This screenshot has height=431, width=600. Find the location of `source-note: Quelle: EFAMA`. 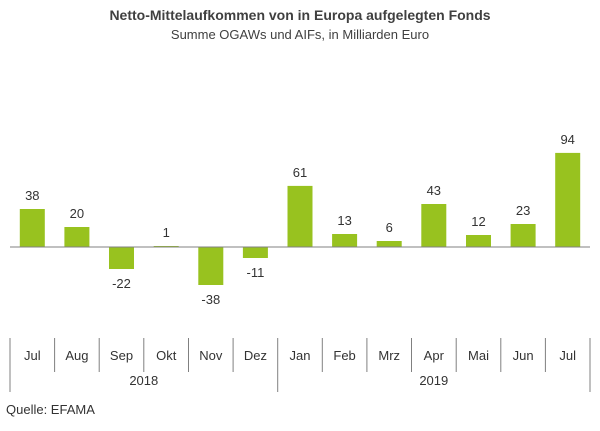

source-note: Quelle: EFAMA is located at coordinates (50, 409).